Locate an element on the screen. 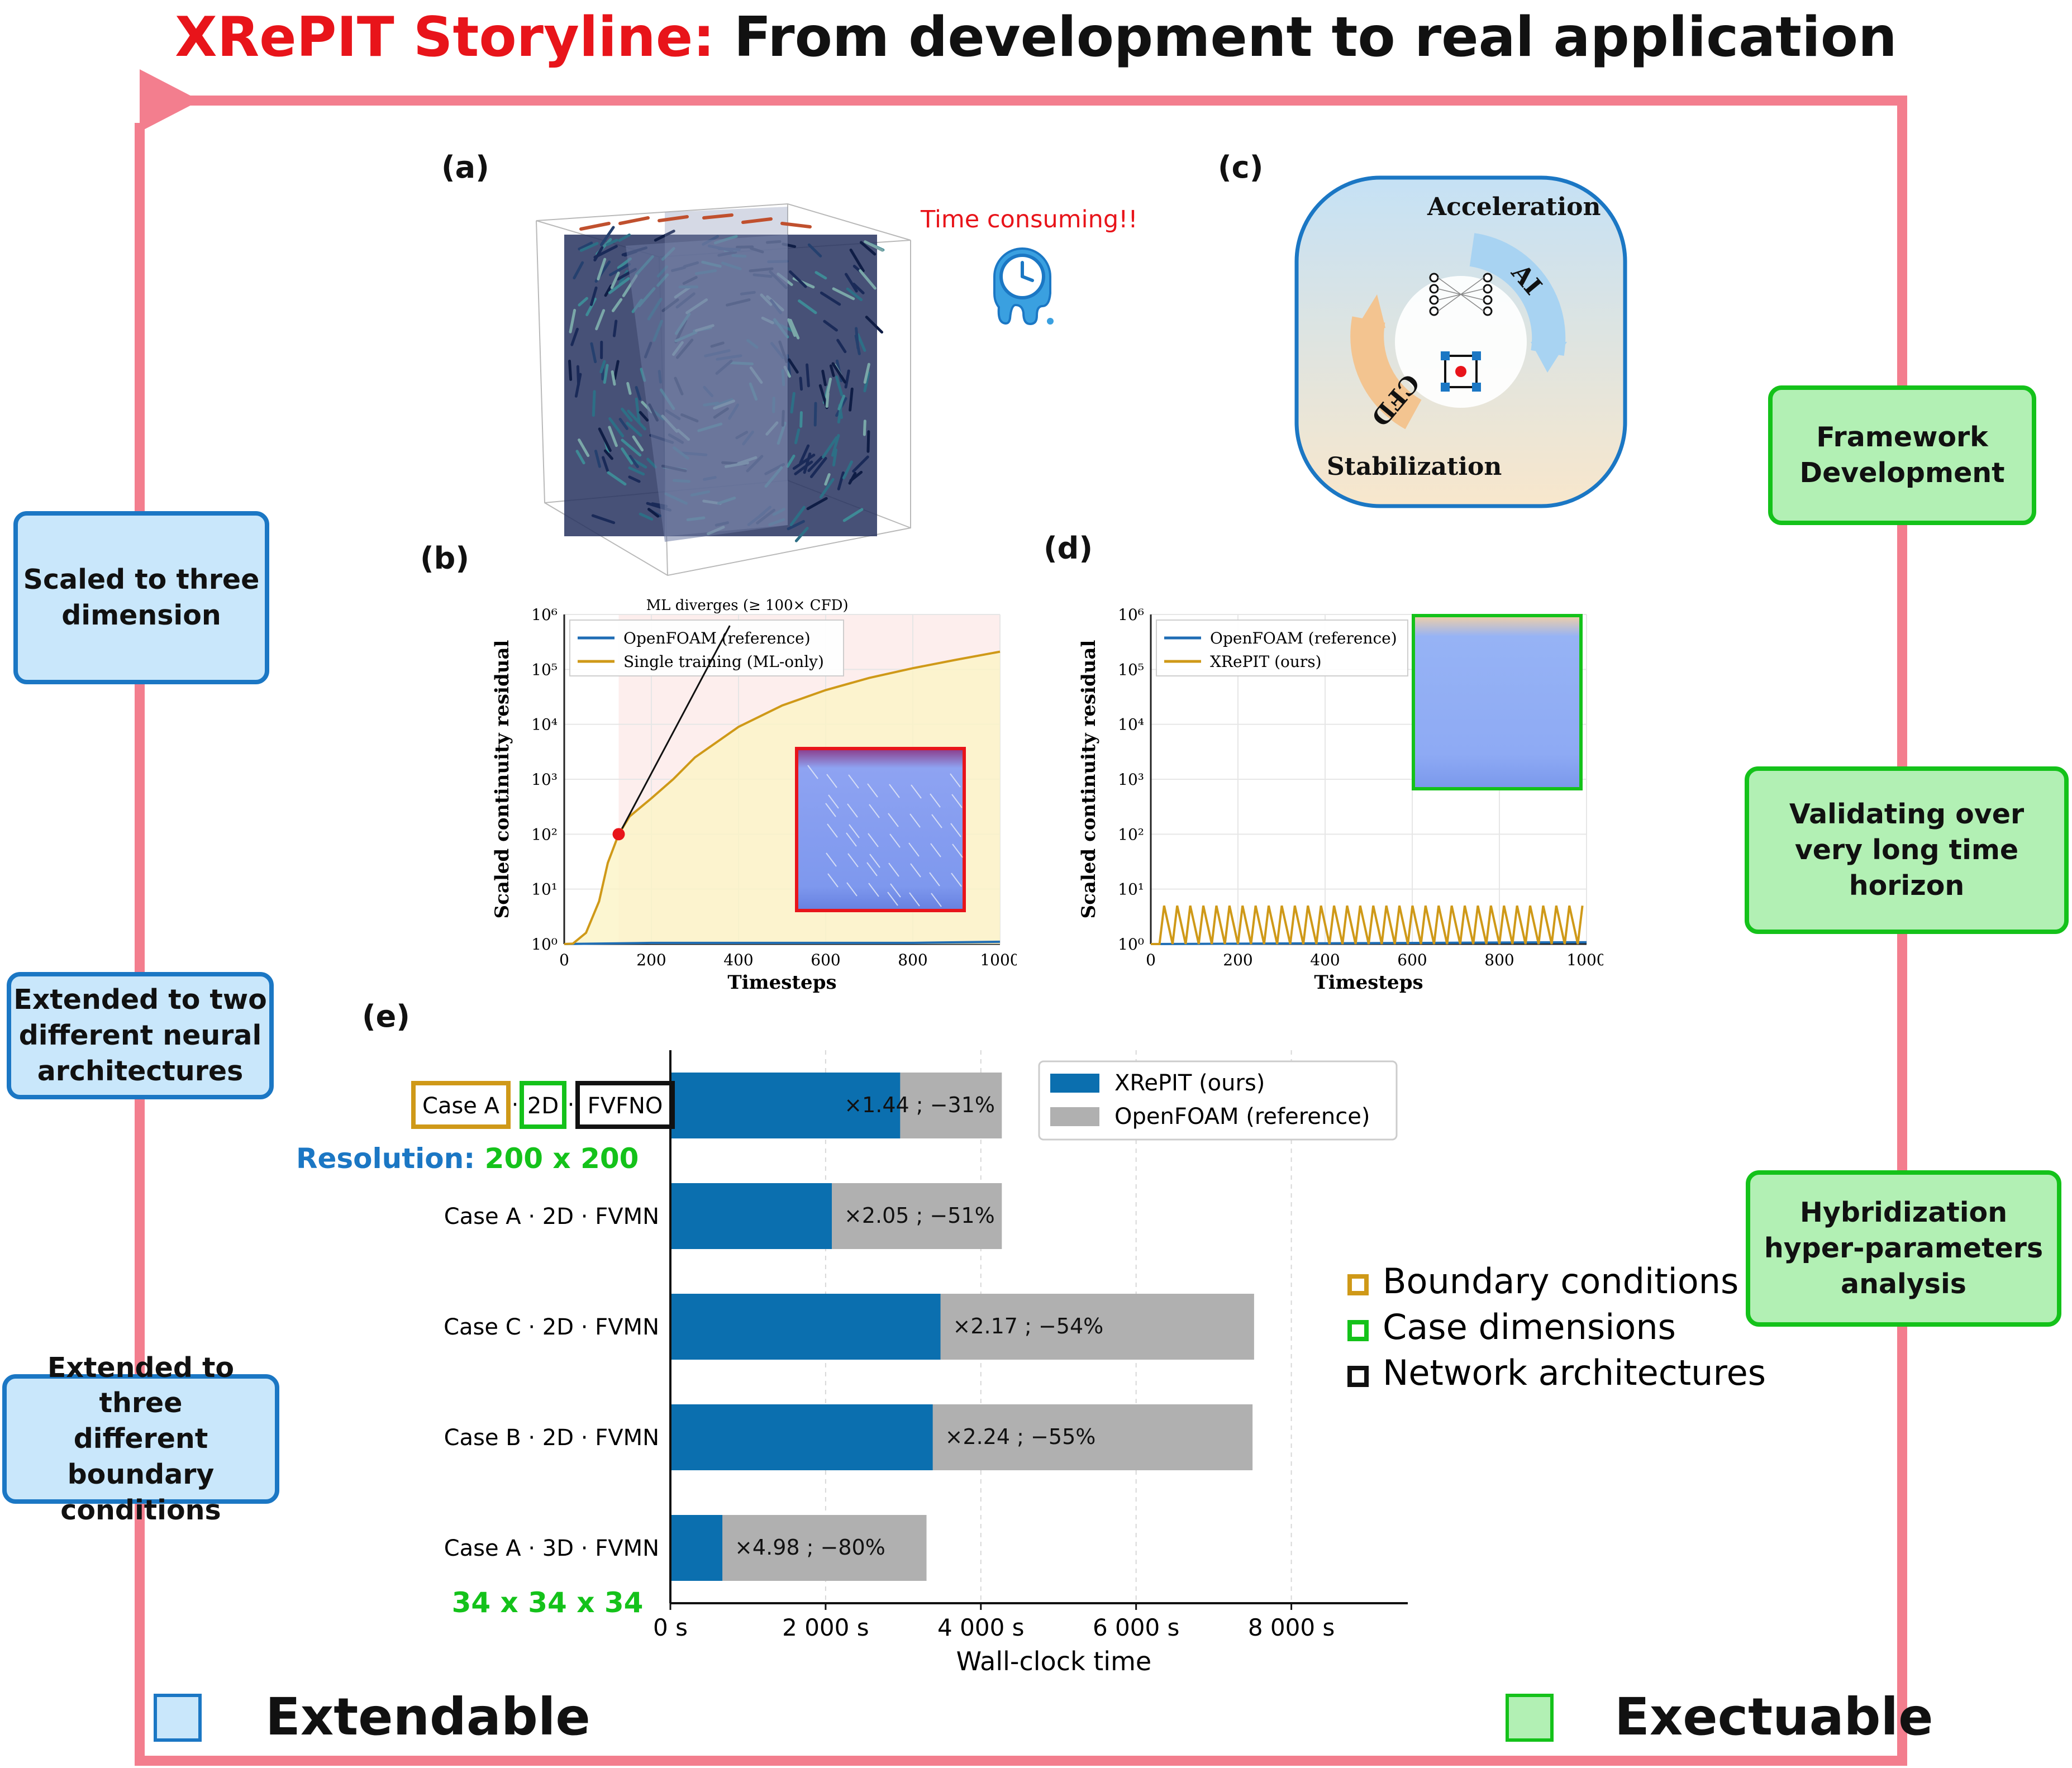 The image size is (2072, 1768). panel-label-a: (a) is located at coordinates (465, 167).